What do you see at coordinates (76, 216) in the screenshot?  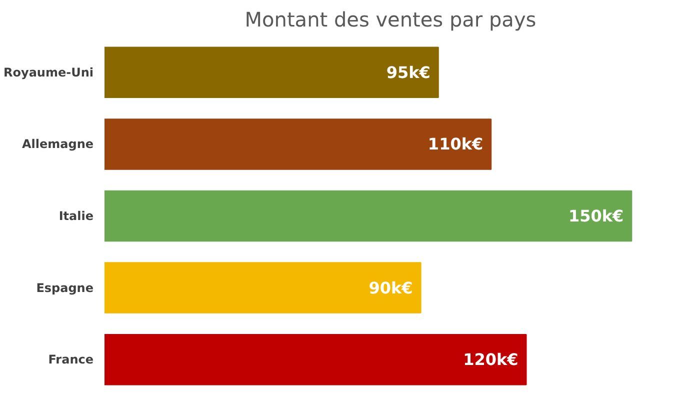 I see `y-tick-label: Italie` at bounding box center [76, 216].